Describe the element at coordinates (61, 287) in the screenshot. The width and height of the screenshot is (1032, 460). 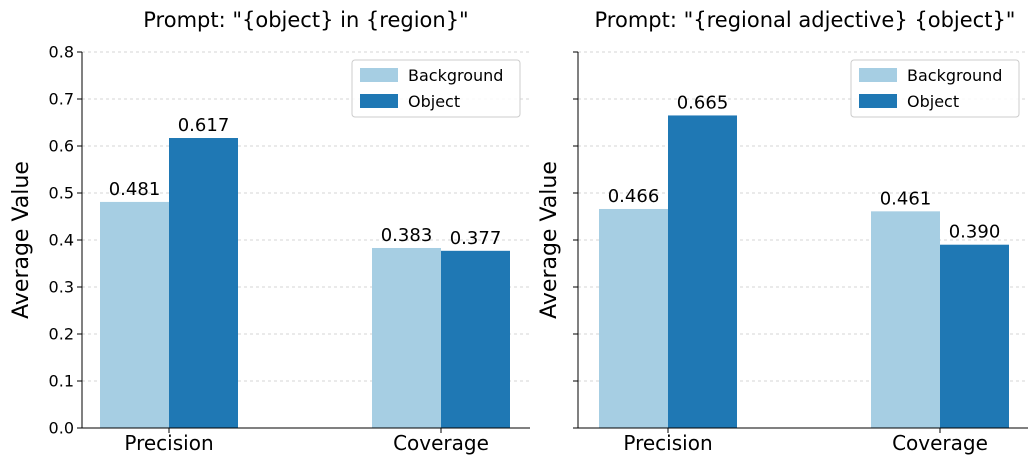
I see `y-tick-label: 0.3` at that location.